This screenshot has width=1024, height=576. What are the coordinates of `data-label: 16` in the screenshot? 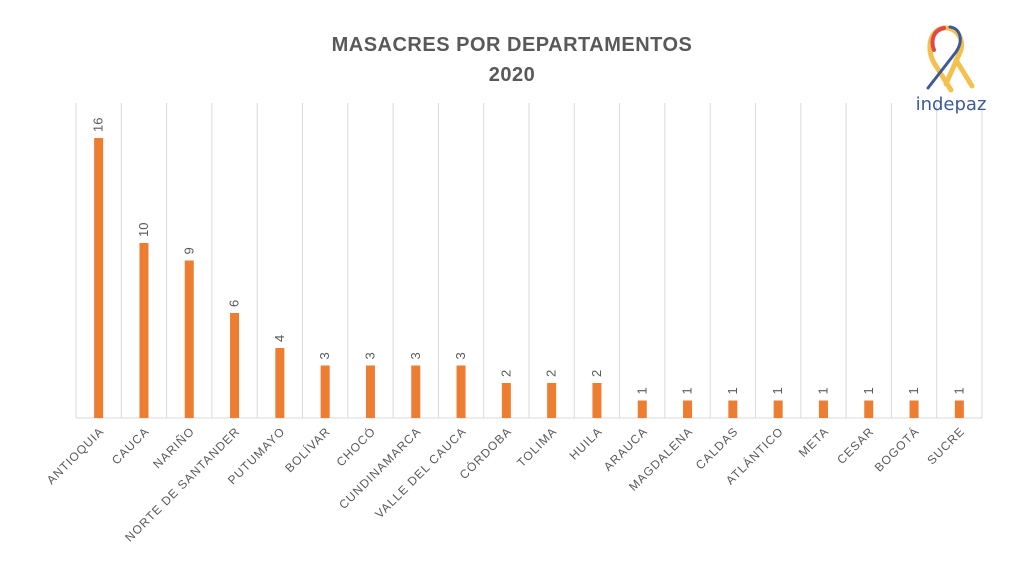 It's located at (98, 125).